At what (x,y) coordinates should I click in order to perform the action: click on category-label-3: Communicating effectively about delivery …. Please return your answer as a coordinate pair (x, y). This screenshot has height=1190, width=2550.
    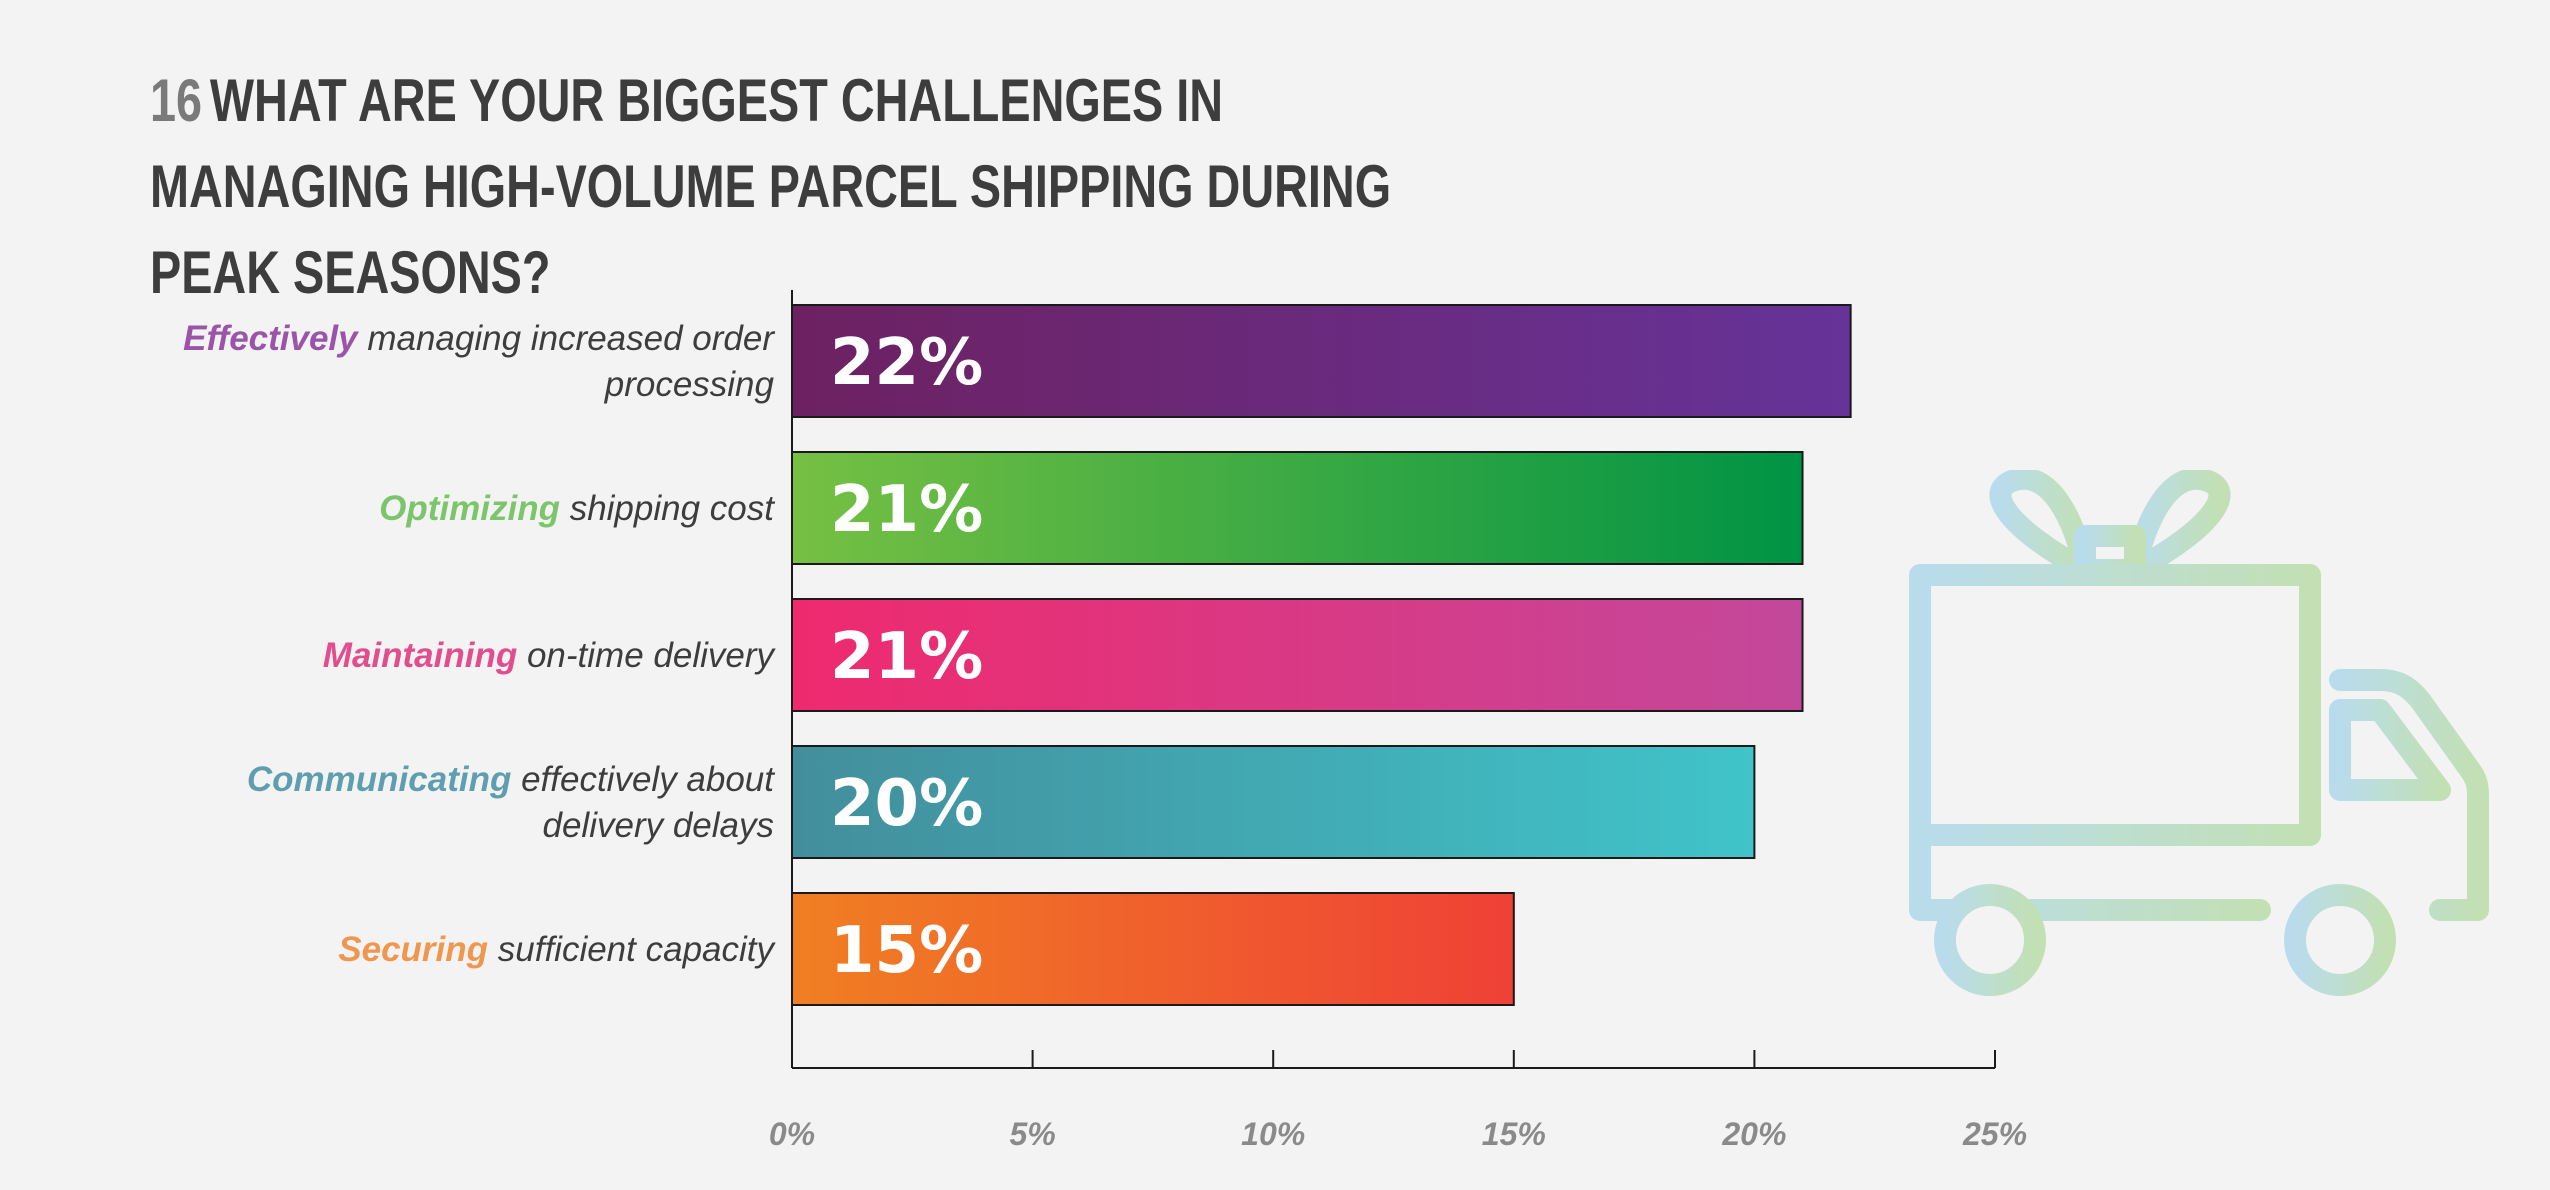
    Looking at the image, I should click on (511, 802).